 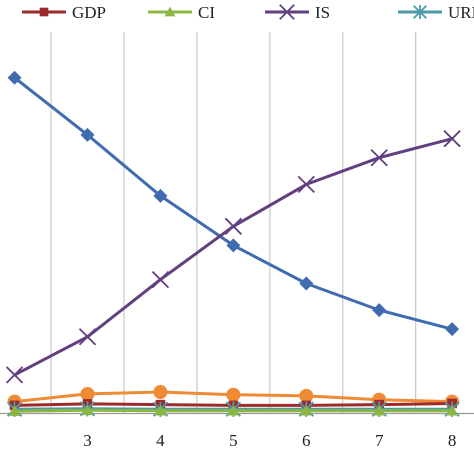 I want to click on legend-label-is: IS, so click(x=322, y=12).